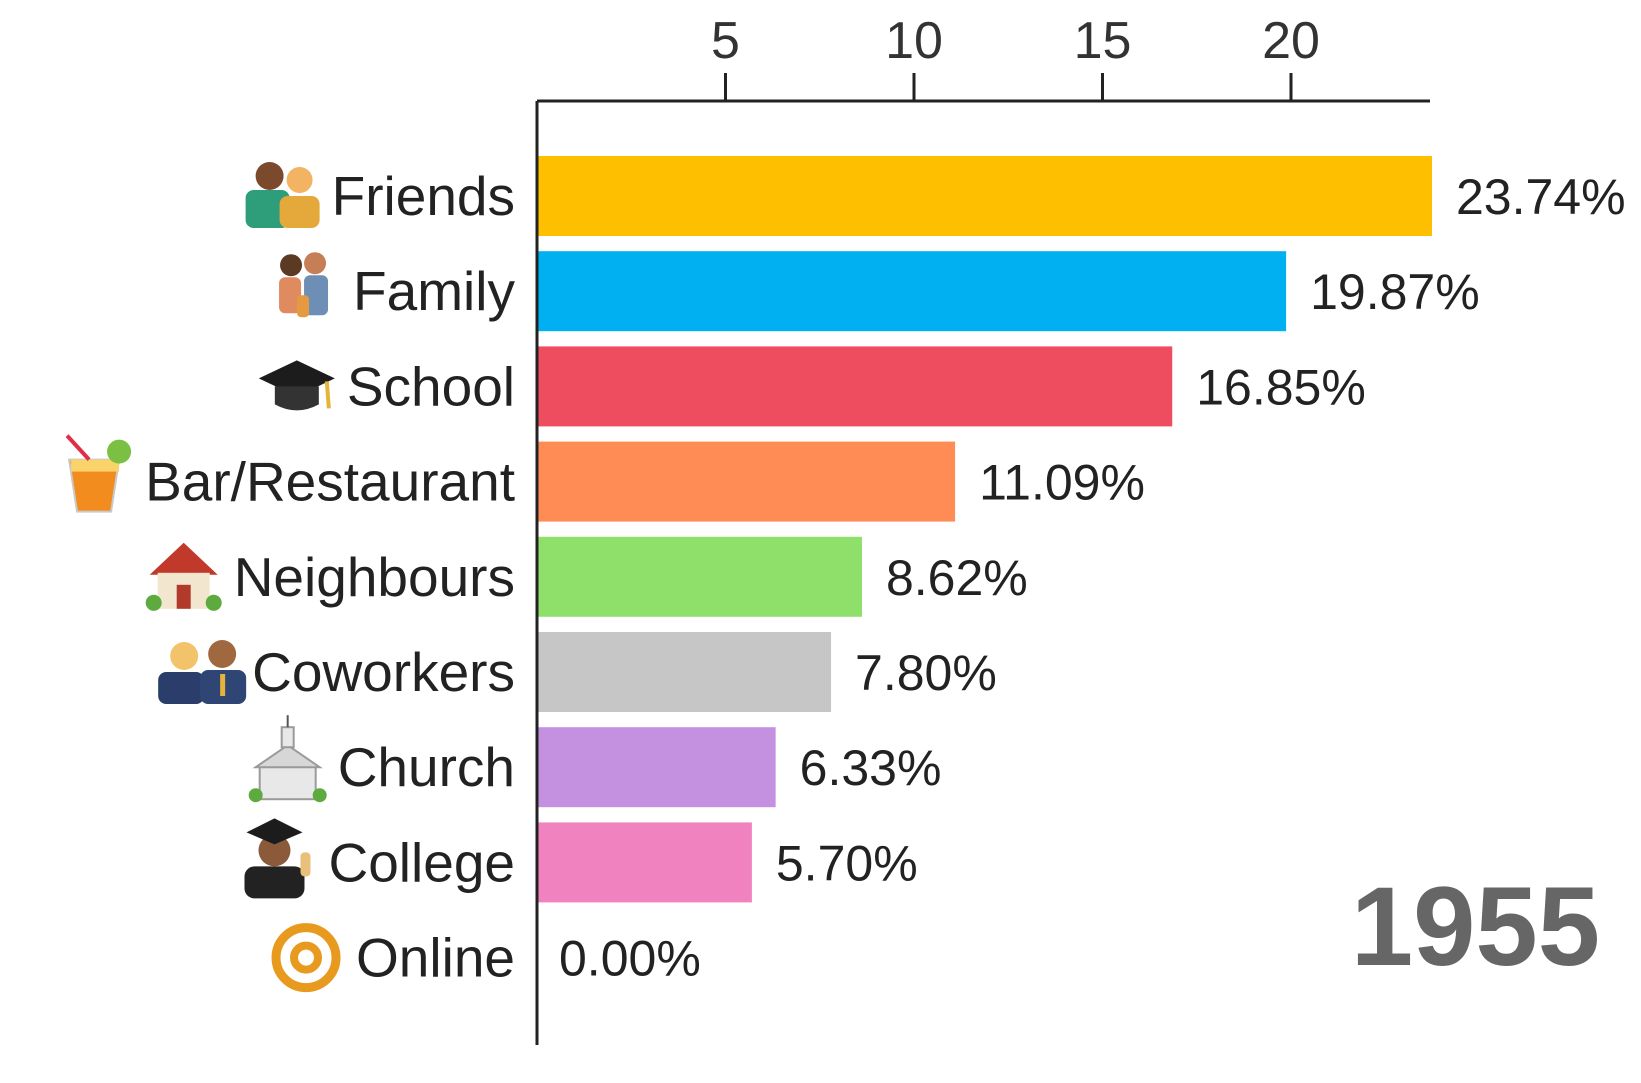 The width and height of the screenshot is (1641, 1083). What do you see at coordinates (699, 576) in the screenshot?
I see `bar-neighbours` at bounding box center [699, 576].